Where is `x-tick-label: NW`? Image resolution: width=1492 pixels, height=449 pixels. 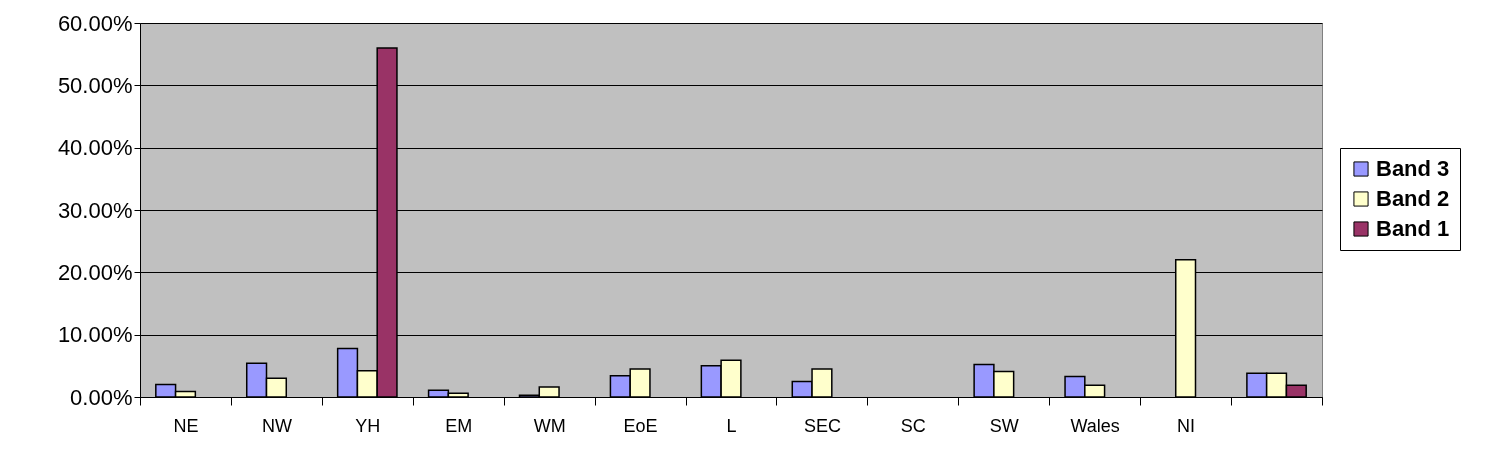 x-tick-label: NW is located at coordinates (276, 425).